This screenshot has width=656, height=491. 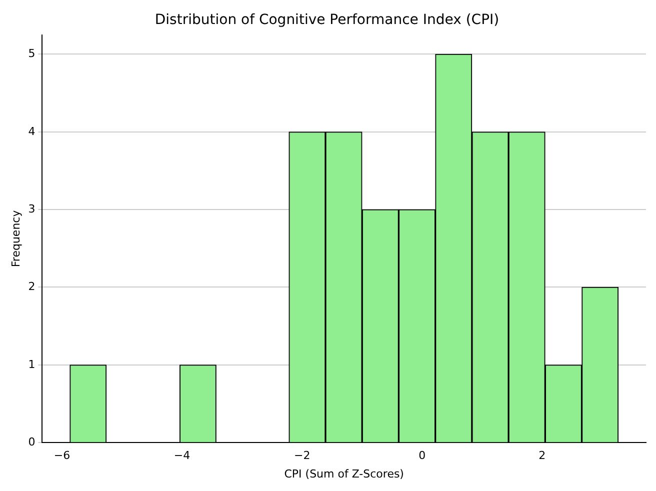 I want to click on x-tick-label: −2, so click(x=302, y=455).